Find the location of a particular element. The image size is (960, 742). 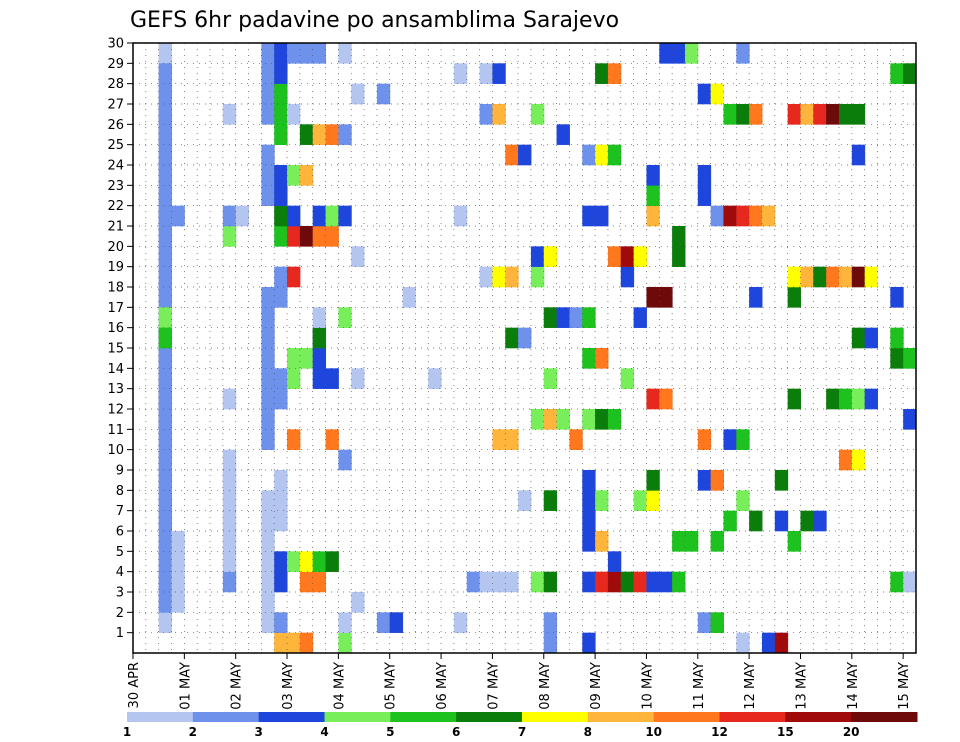

y-tick-label: 12 is located at coordinates (115, 410).